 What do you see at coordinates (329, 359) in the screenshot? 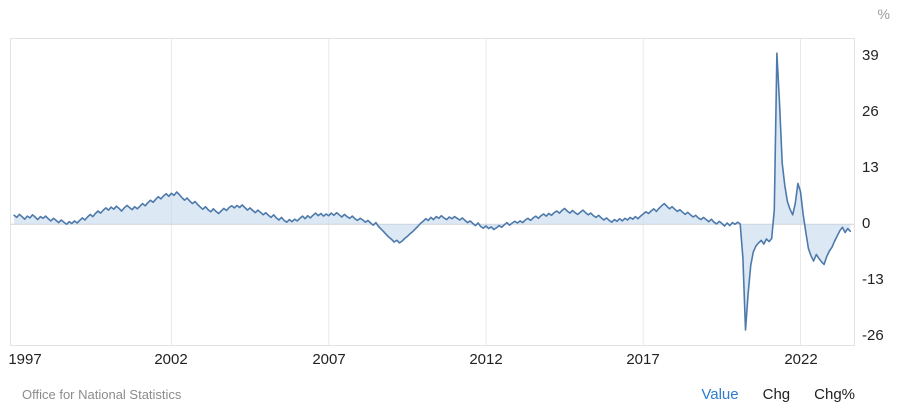
I see `x-tick-label: 2007` at bounding box center [329, 359].